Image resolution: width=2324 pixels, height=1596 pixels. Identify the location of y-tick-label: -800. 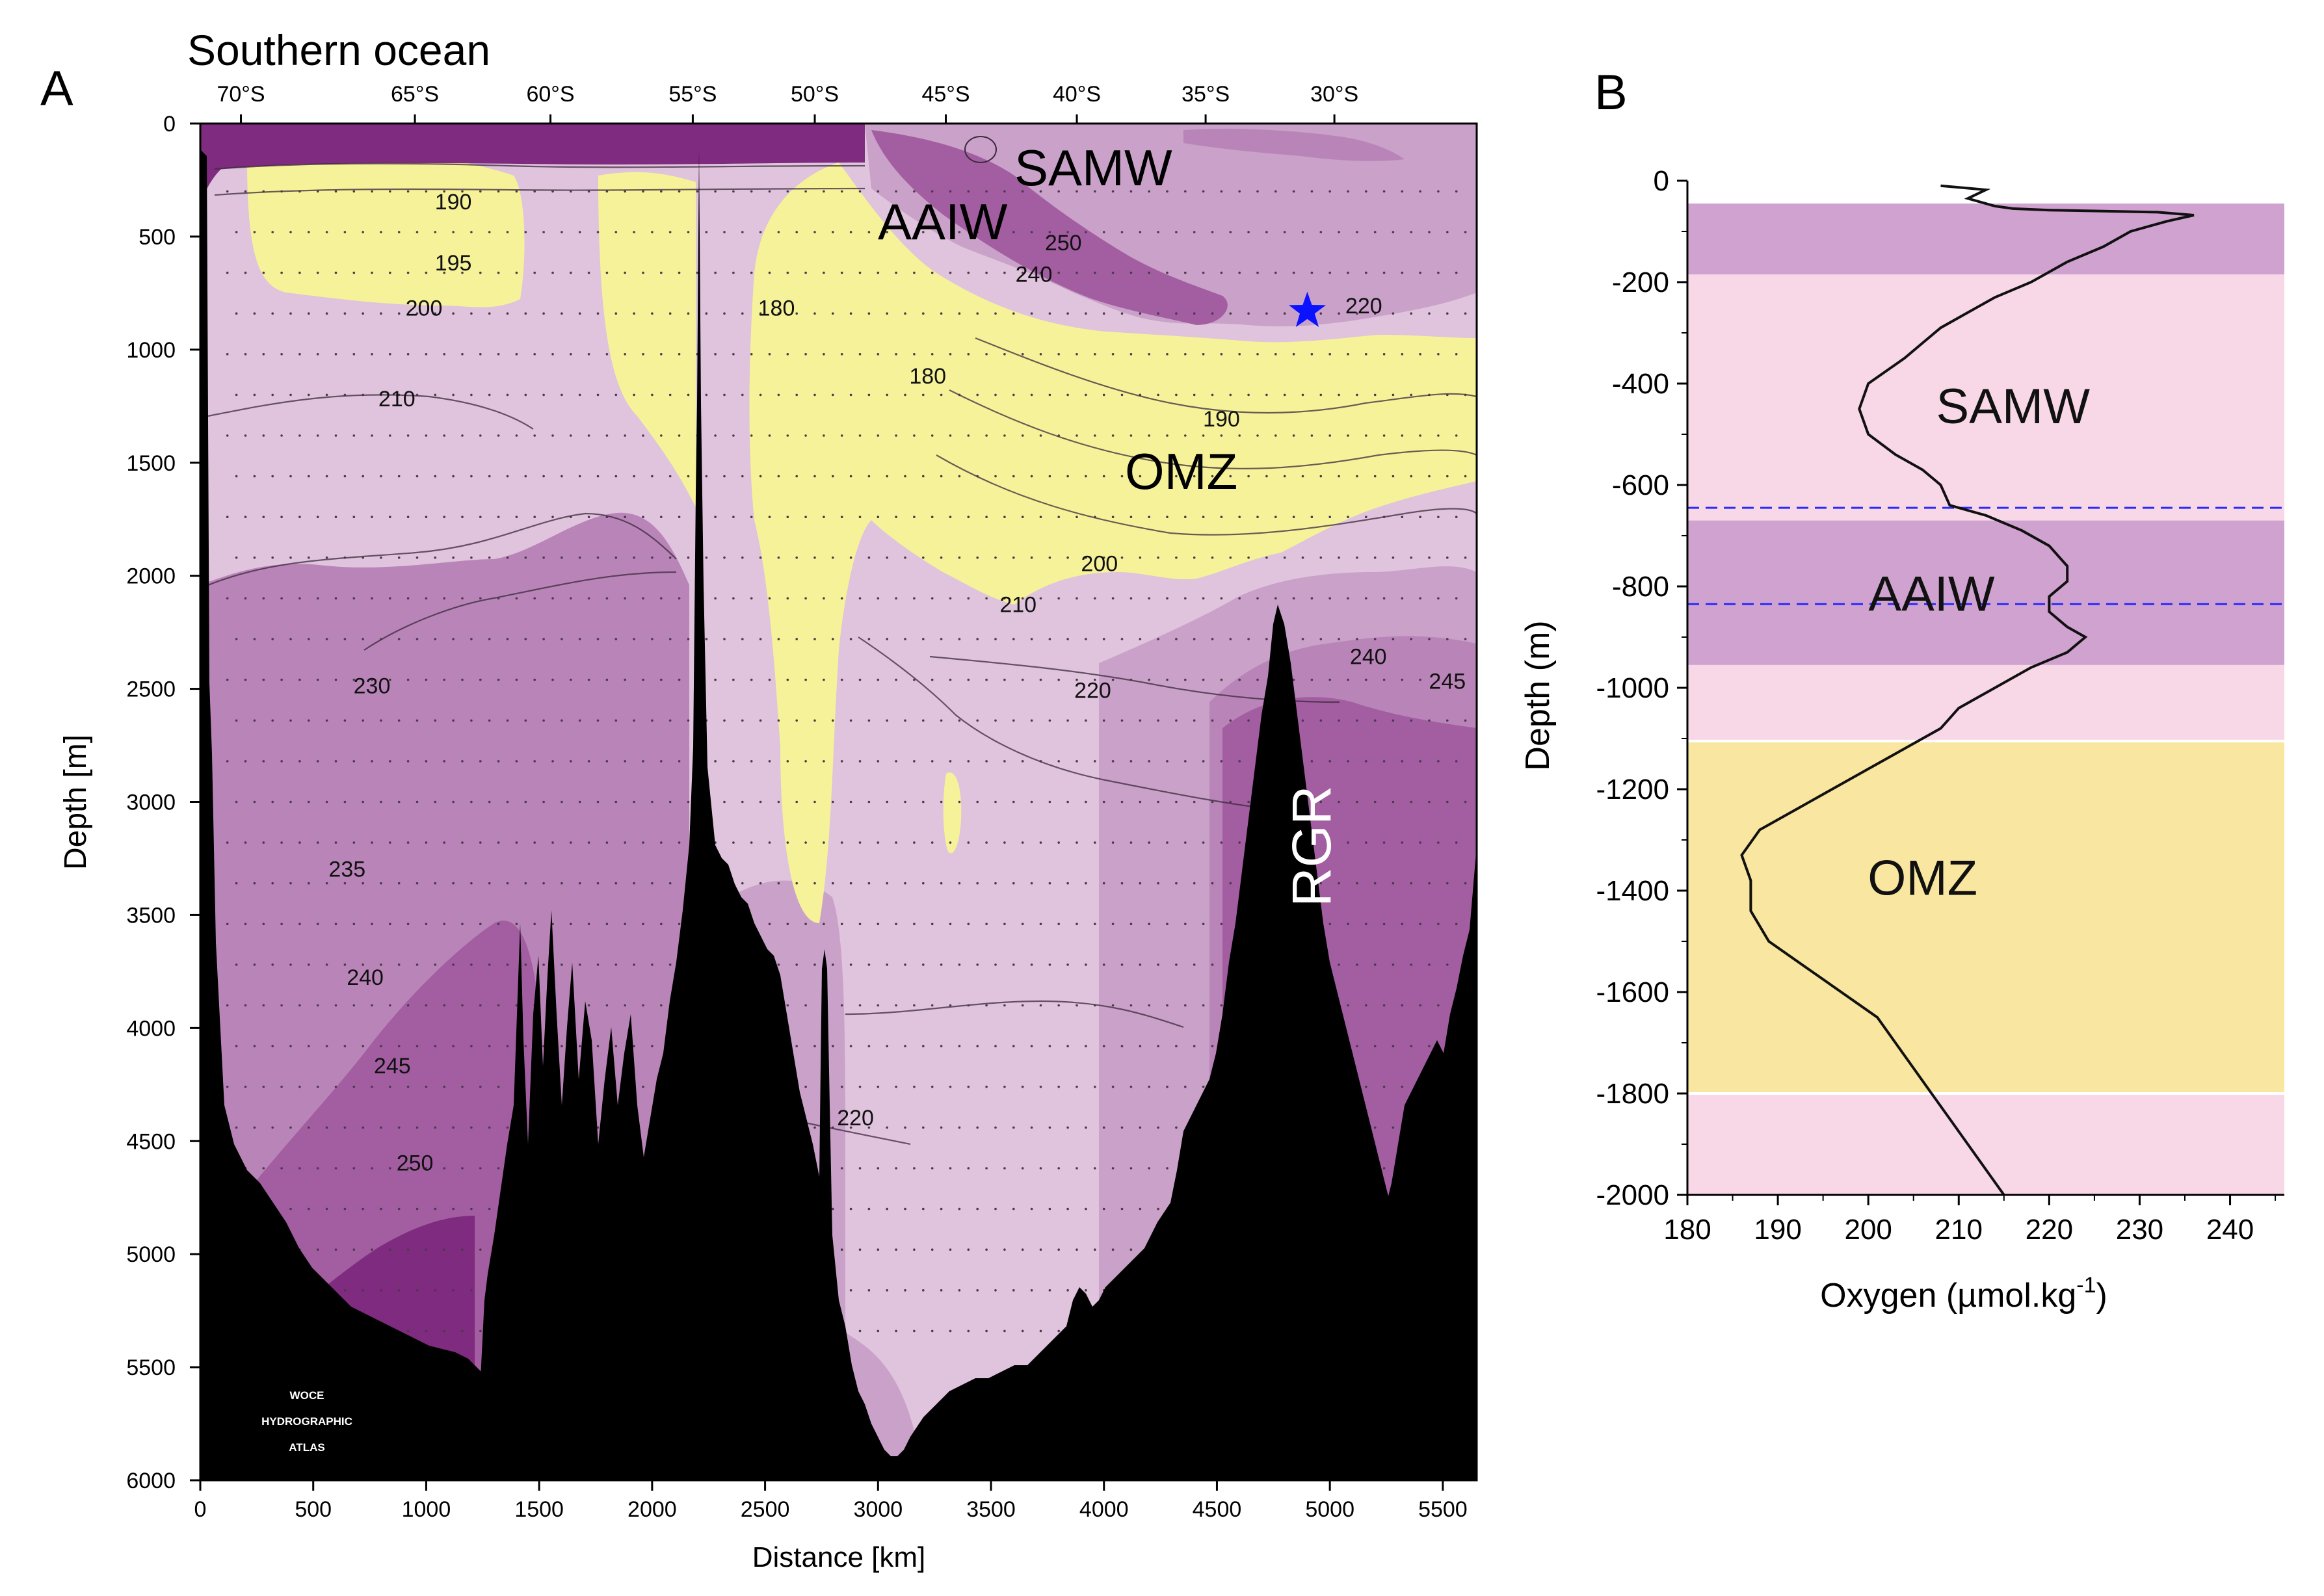
(1641, 587).